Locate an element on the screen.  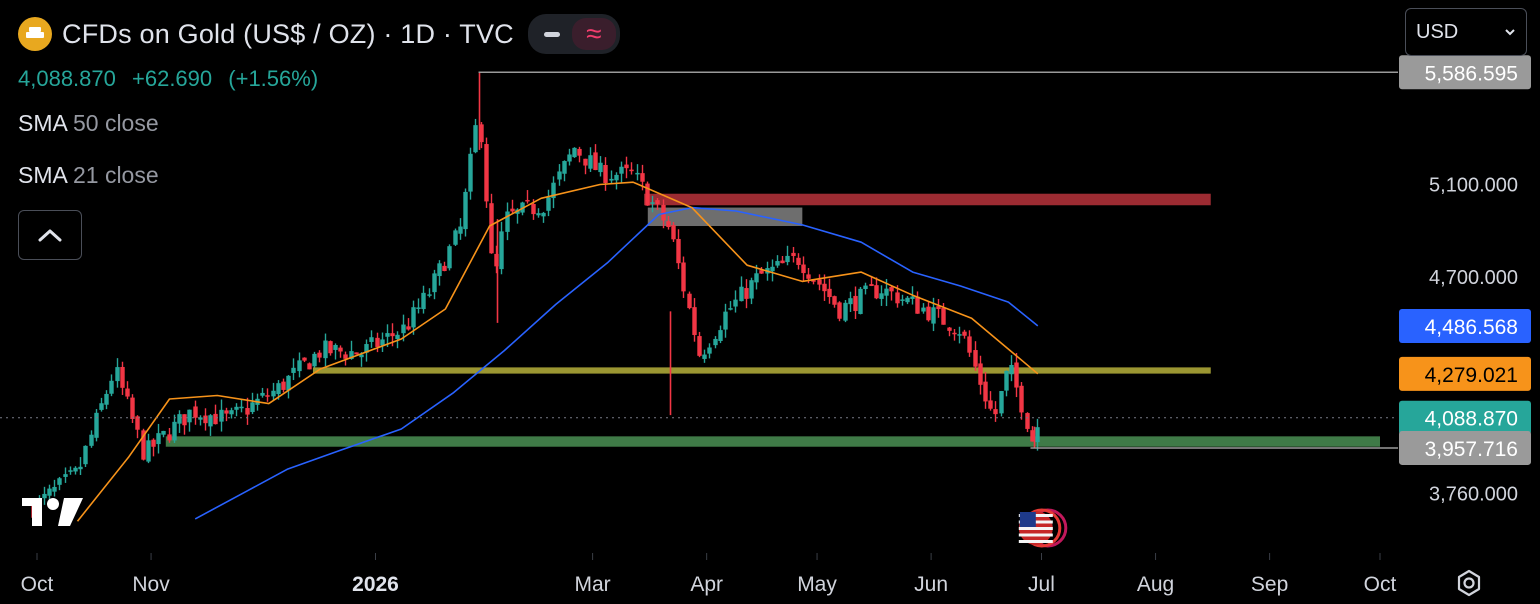
settings-gear-icon is located at coordinates (1469, 583).